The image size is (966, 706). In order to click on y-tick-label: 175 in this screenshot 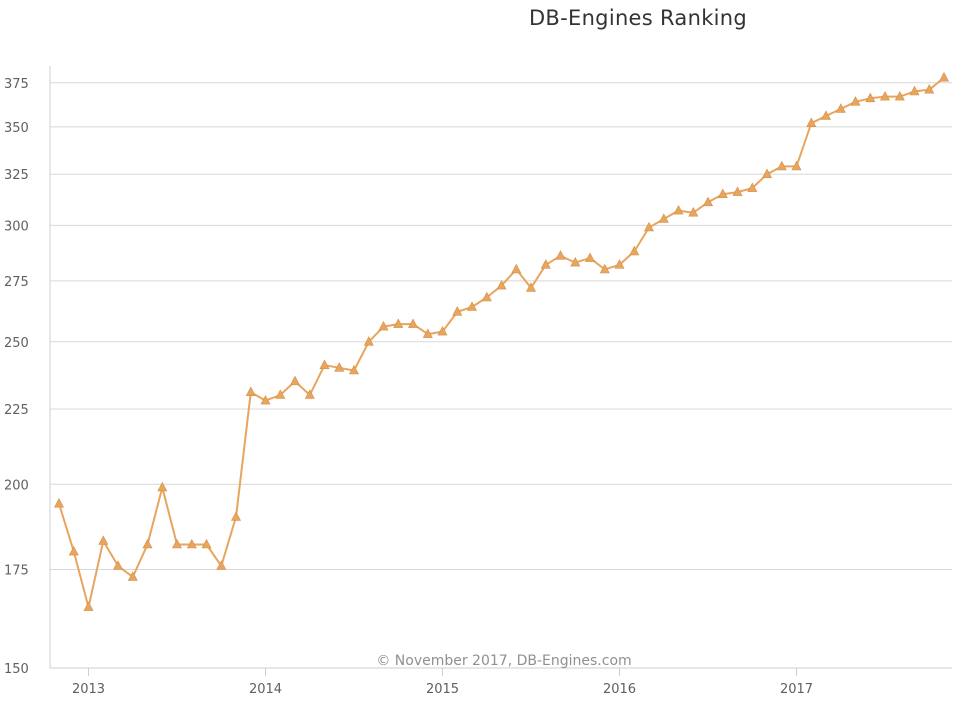, I will do `click(16, 571)`.